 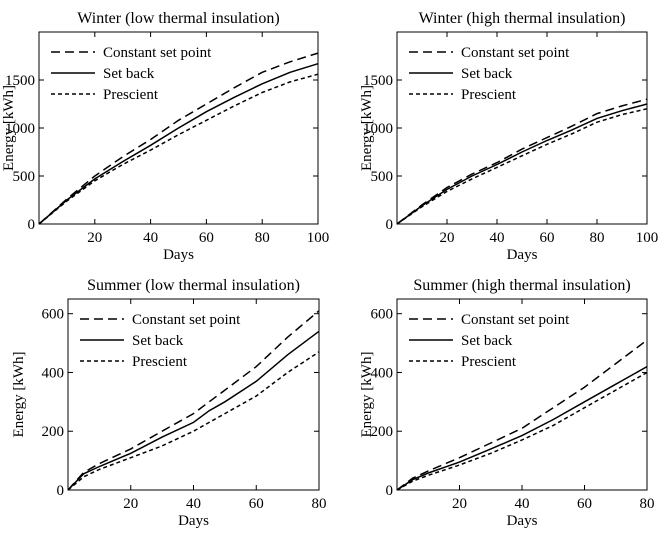 What do you see at coordinates (522, 18) in the screenshot?
I see `chart-title: Winter (high thermal insulation)` at bounding box center [522, 18].